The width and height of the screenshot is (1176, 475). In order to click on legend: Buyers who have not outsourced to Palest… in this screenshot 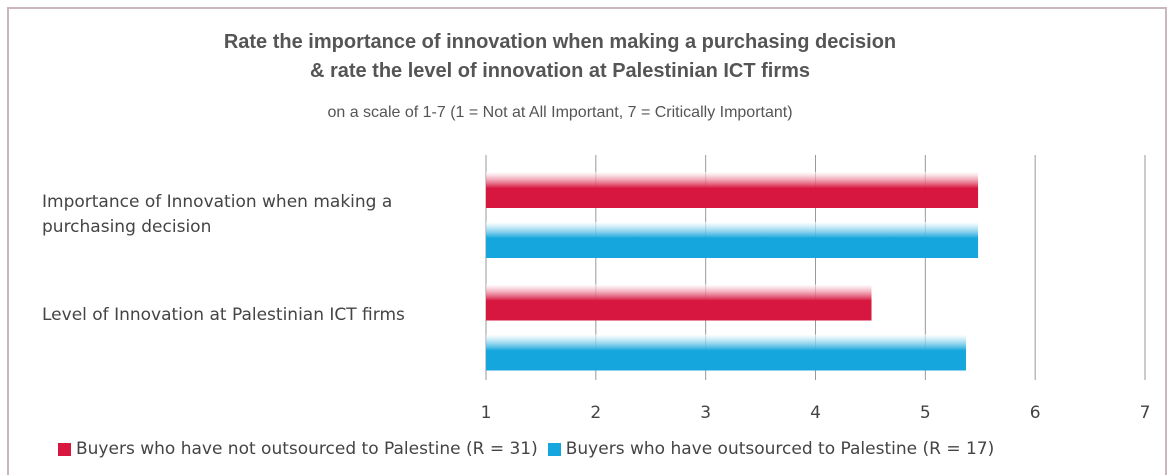, I will do `click(526, 449)`.